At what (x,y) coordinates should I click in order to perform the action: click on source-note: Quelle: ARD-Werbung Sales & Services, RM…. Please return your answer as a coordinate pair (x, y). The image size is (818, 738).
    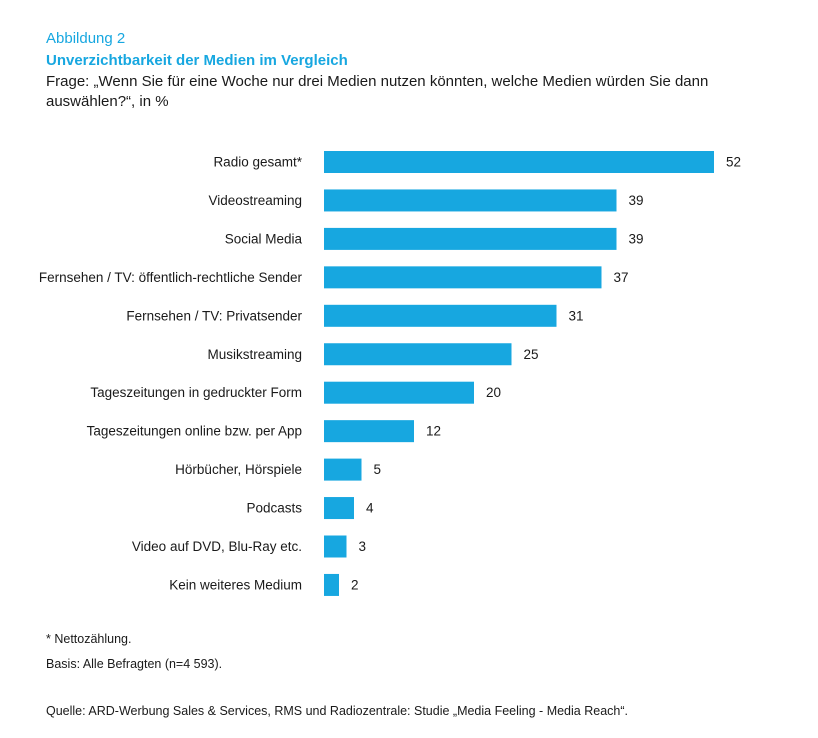
    Looking at the image, I should click on (337, 711).